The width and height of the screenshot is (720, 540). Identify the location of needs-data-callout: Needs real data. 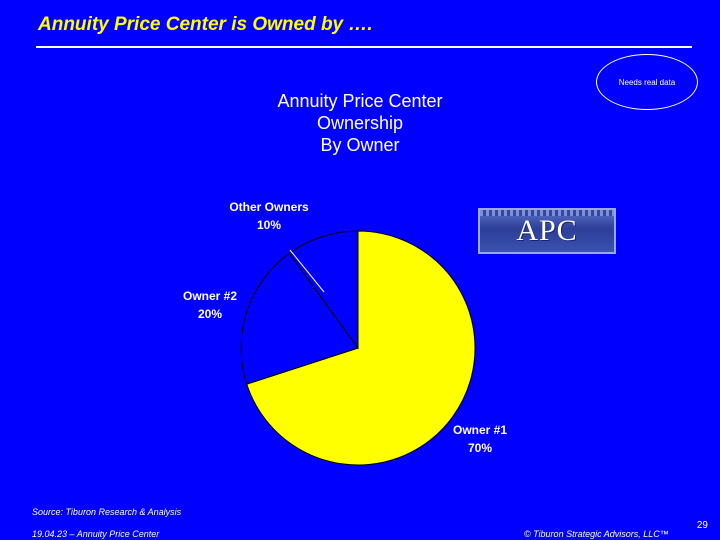
(647, 82).